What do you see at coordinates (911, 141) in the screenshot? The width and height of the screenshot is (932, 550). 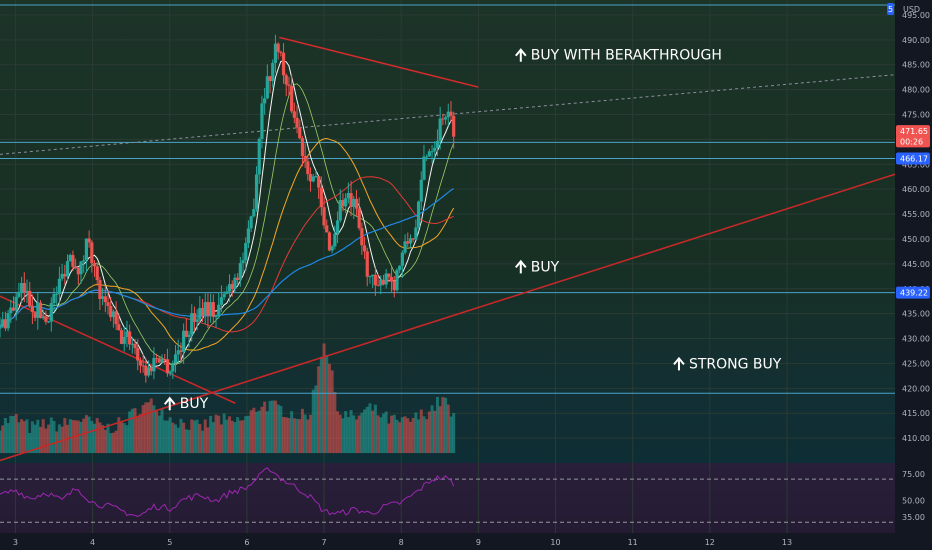 I see `price-tag-text: 00:26` at bounding box center [911, 141].